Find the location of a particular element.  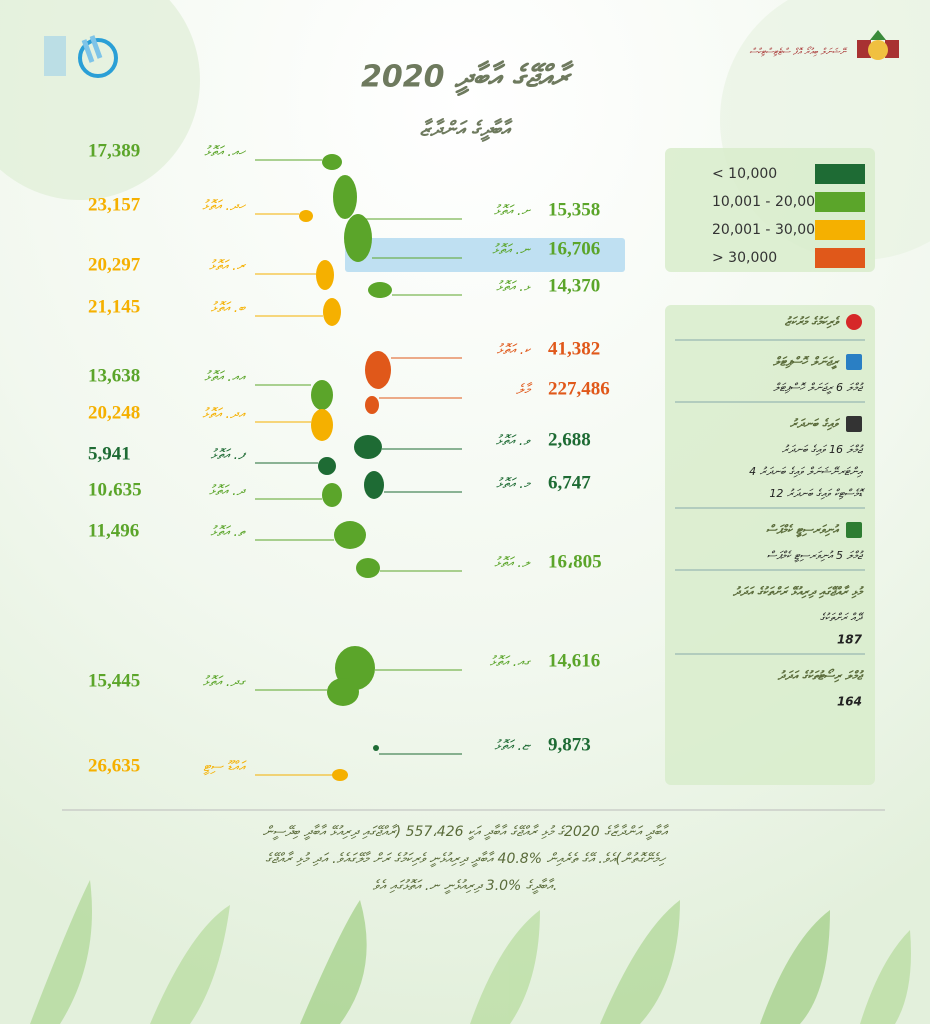

legend-label: > 30,000 is located at coordinates (744, 258).